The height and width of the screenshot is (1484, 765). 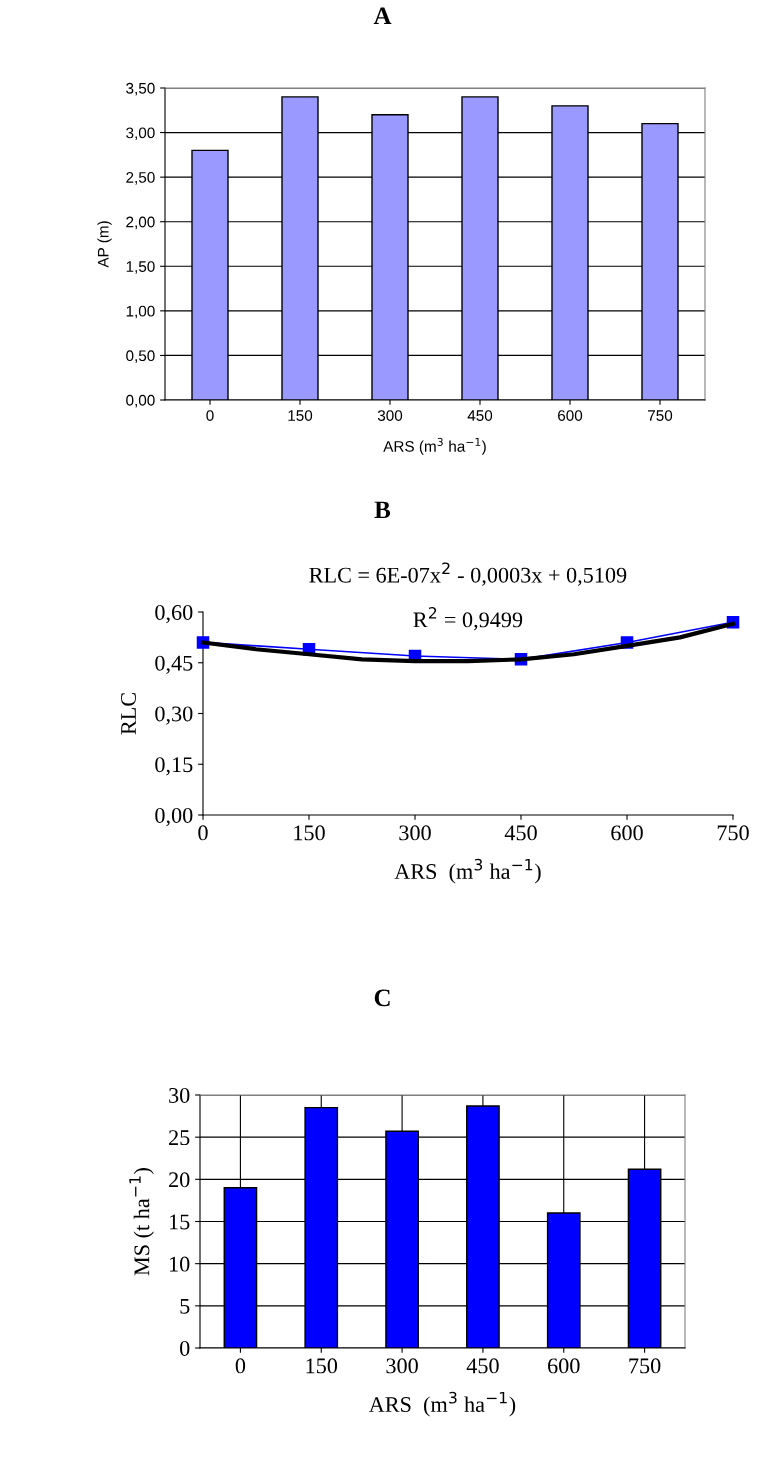 What do you see at coordinates (468, 619) in the screenshot?
I see `annotation: R$^{2}$ = 0,9499` at bounding box center [468, 619].